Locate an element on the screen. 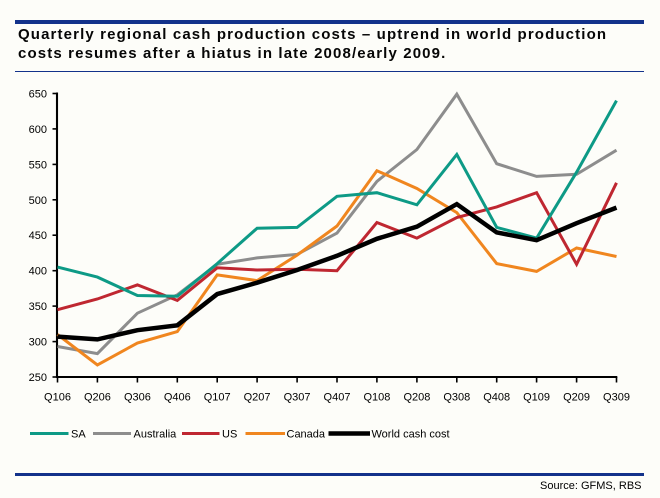  svg-text: Q307 is located at coordinates (297, 398).